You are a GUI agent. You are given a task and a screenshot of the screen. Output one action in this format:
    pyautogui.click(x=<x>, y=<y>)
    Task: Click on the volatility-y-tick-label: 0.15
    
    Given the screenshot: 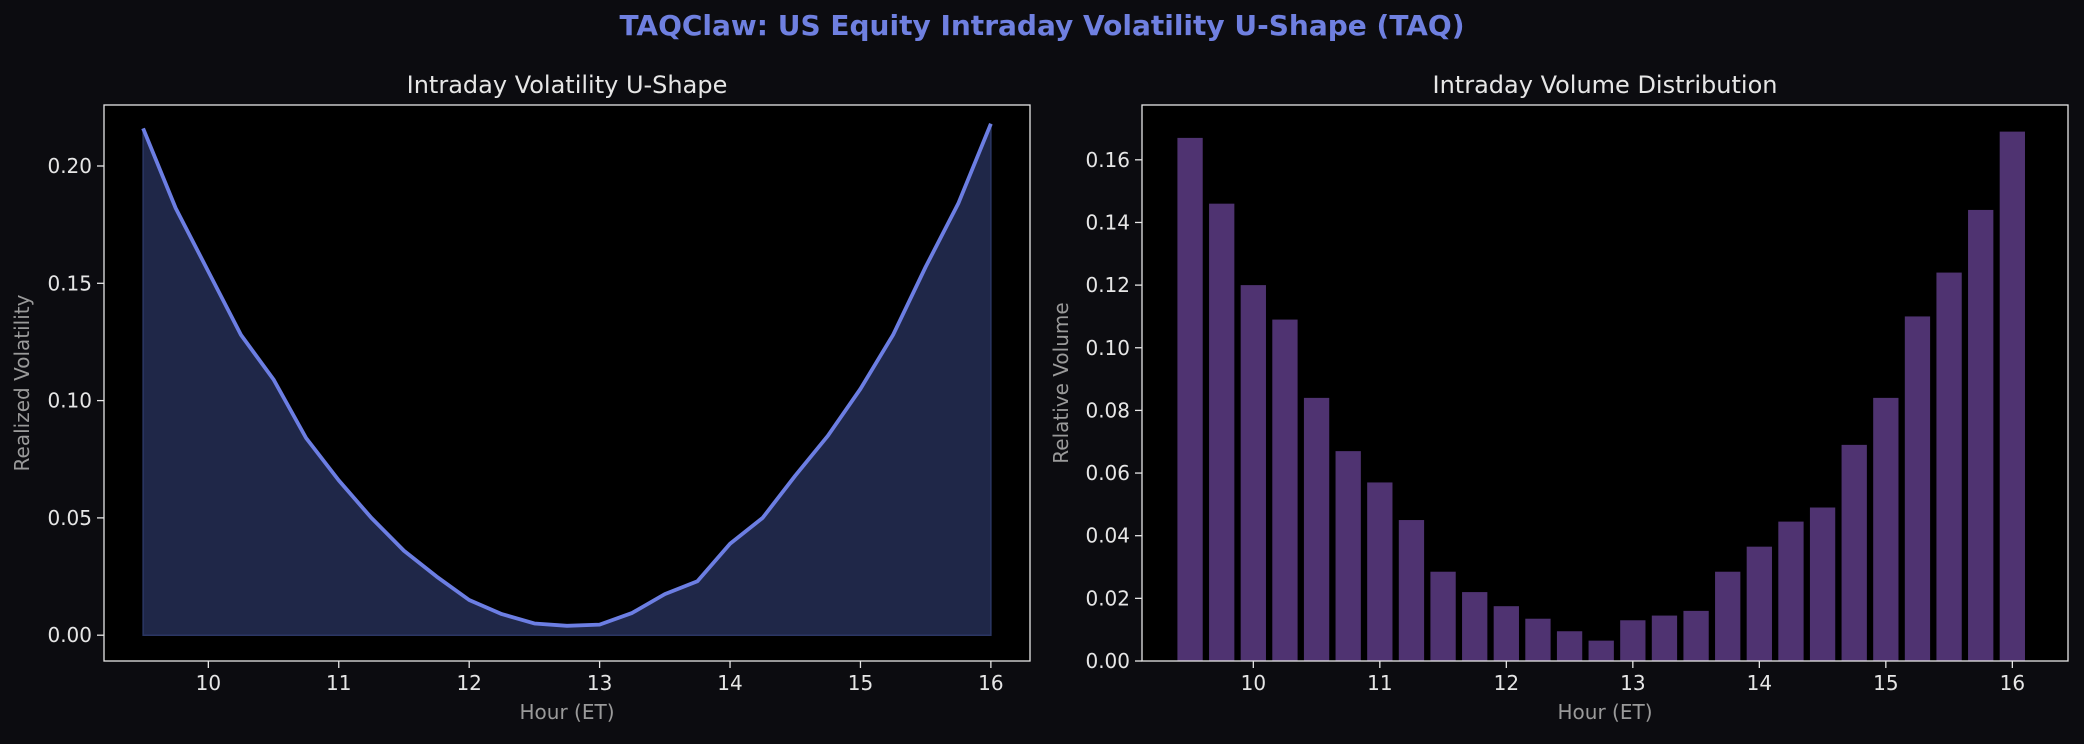 What is the action you would take?
    pyautogui.click(x=69, y=283)
    